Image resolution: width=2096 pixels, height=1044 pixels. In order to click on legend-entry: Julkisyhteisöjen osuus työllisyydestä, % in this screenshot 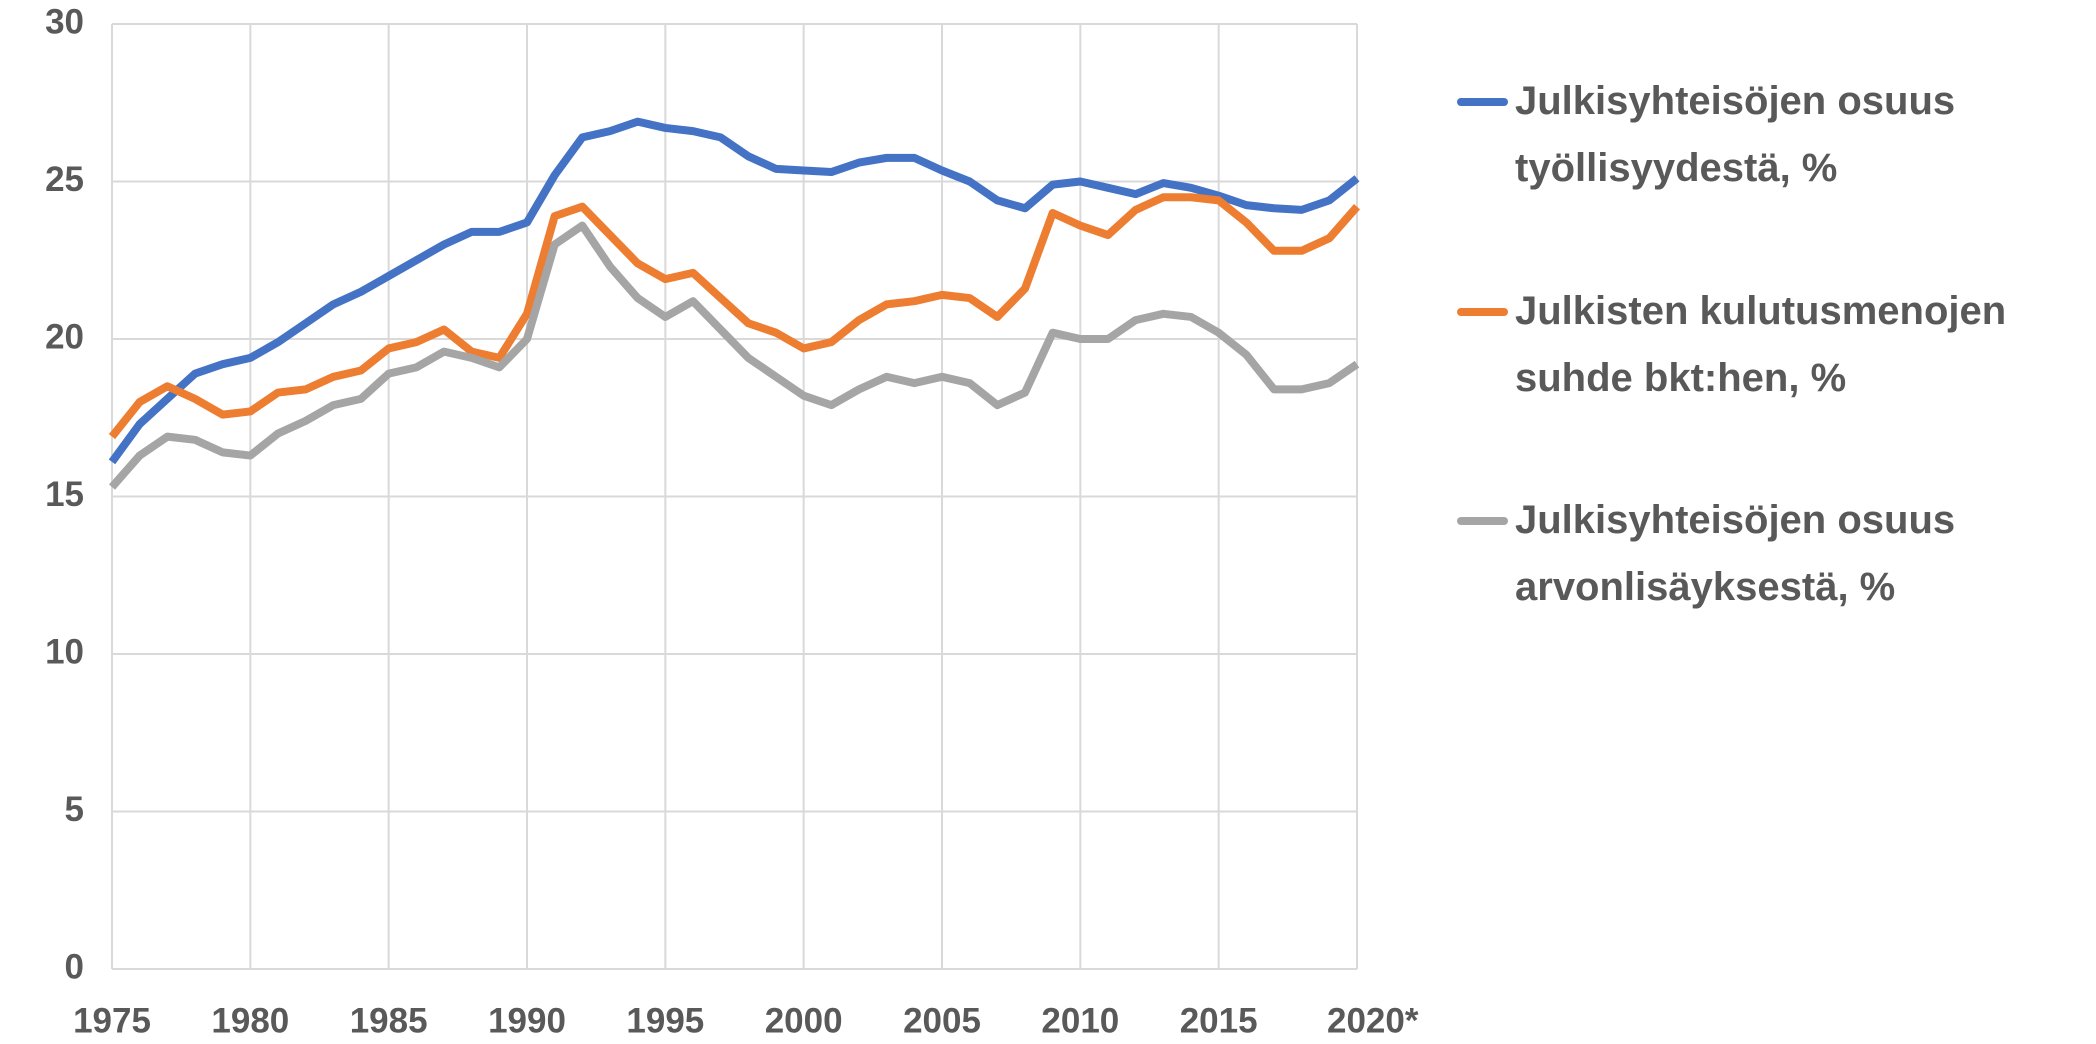, I will do `click(1772, 135)`.